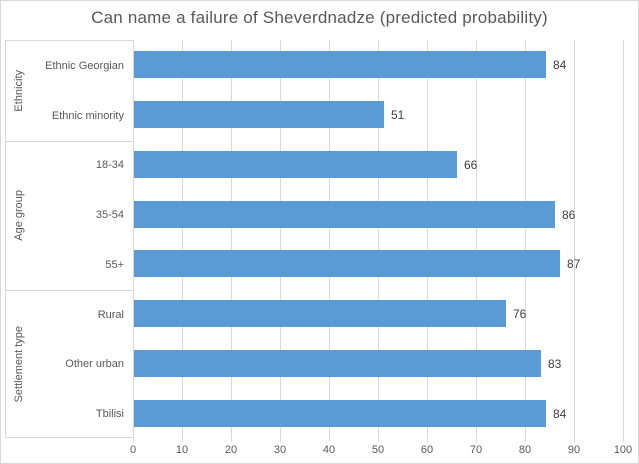 The height and width of the screenshot is (464, 639). What do you see at coordinates (231, 450) in the screenshot?
I see `x-tick-label: 20` at bounding box center [231, 450].